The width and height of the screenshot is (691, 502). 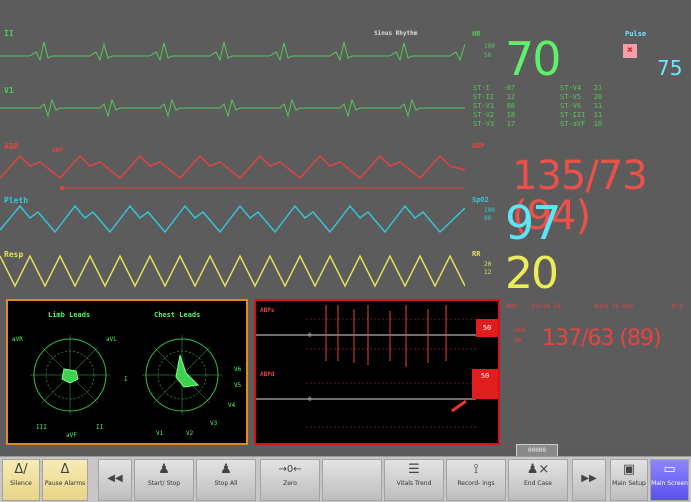 What do you see at coordinates (21, 483) in the screenshot?
I see `silence-label: Silence` at bounding box center [21, 483].